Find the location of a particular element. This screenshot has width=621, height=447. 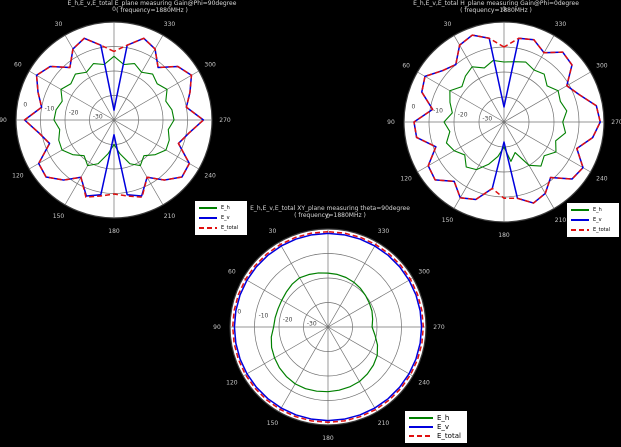

series-E_v is located at coordinates (328, 327).